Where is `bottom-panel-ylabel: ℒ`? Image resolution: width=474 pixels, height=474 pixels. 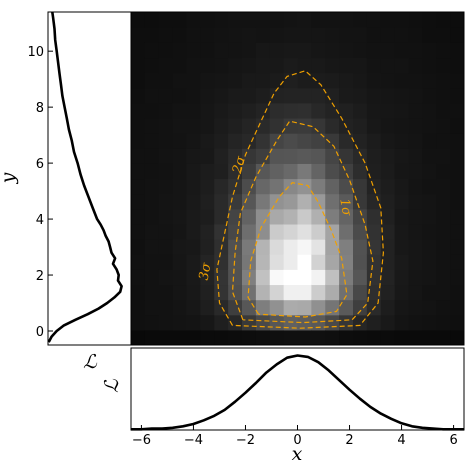
bottom-panel-ylabel: ℒ is located at coordinates (112, 385).